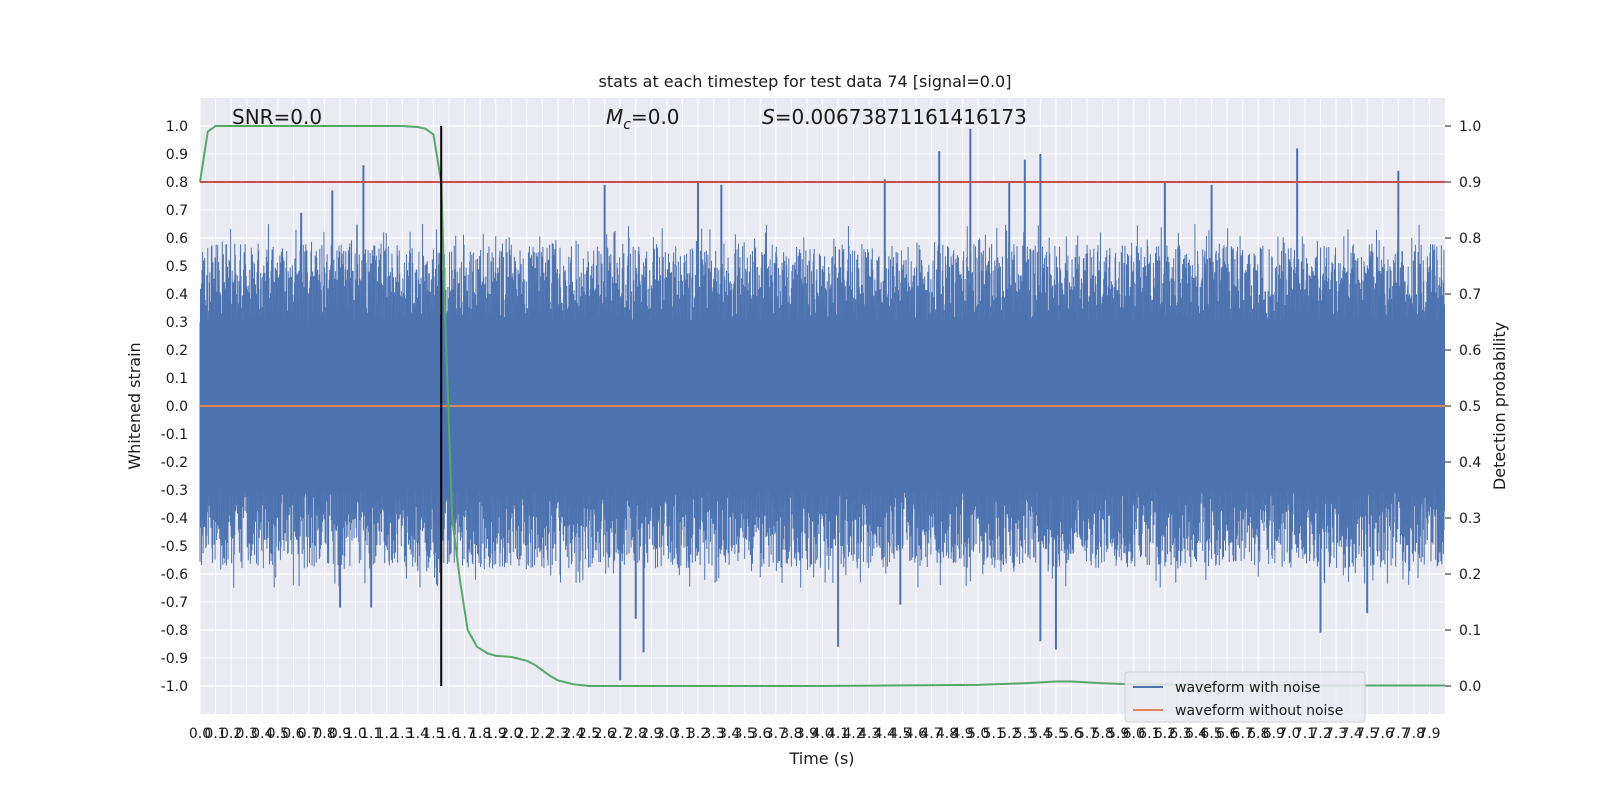 This screenshot has width=1600, height=800. I want to click on y2-tick-label: 0.7, so click(1470, 295).